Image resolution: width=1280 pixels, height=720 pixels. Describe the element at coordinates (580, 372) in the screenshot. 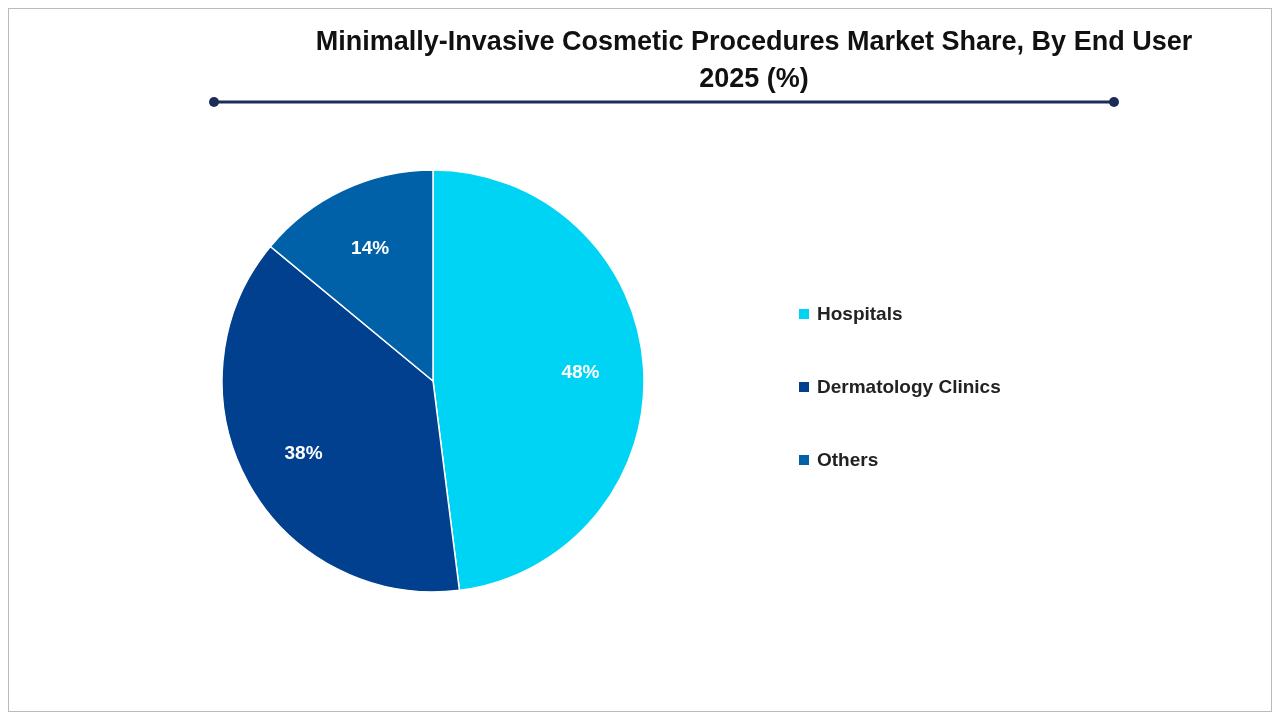

I see `data-label: 48%` at that location.